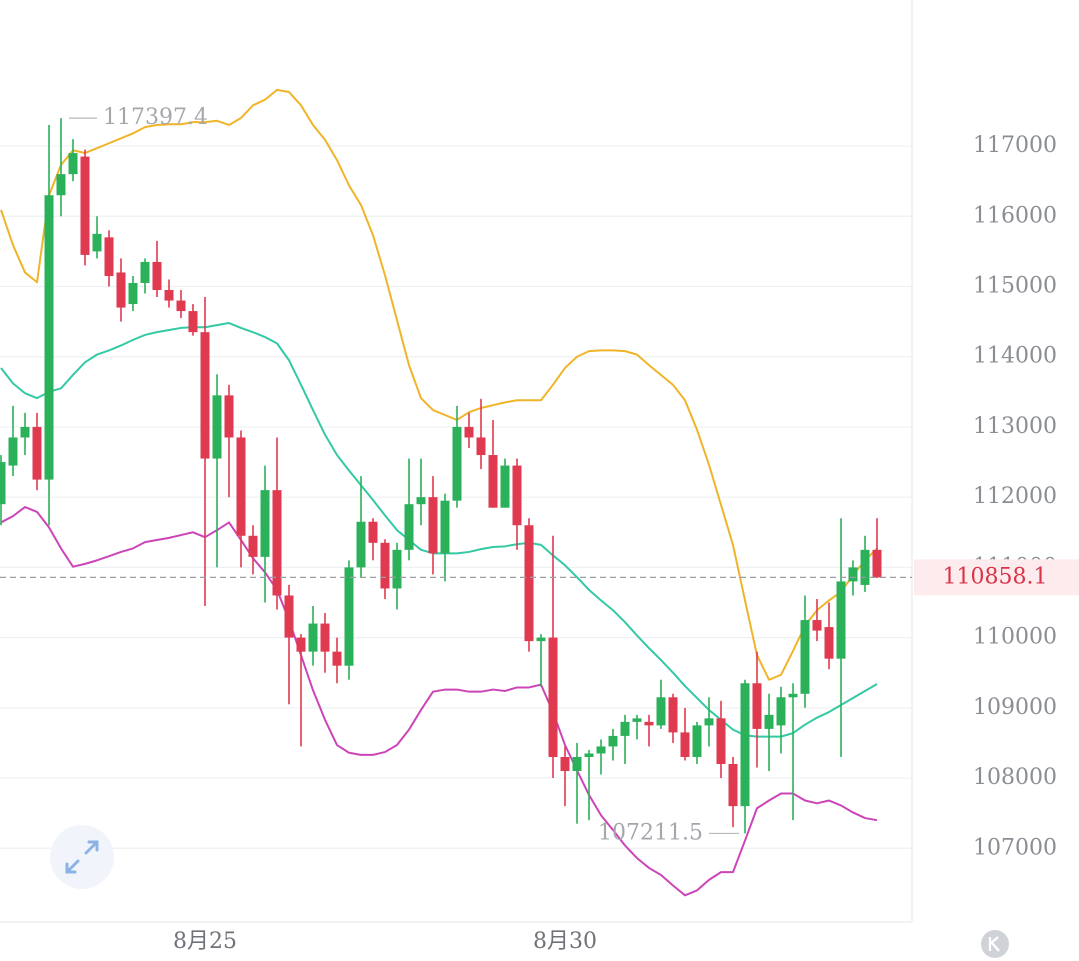  I want to click on logo-mark, so click(994, 944).